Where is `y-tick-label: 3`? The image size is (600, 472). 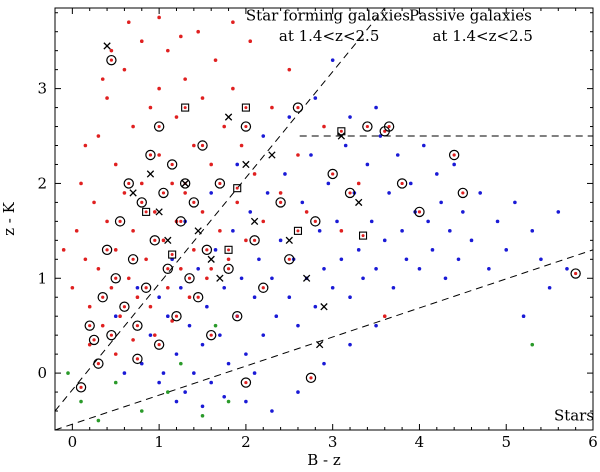
y-tick-label: 3 is located at coordinates (42, 89).